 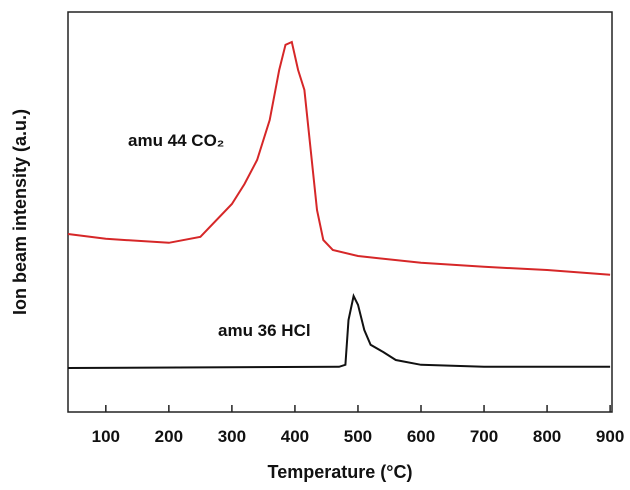 What do you see at coordinates (484, 436) in the screenshot?
I see `x-tick-label: 700` at bounding box center [484, 436].